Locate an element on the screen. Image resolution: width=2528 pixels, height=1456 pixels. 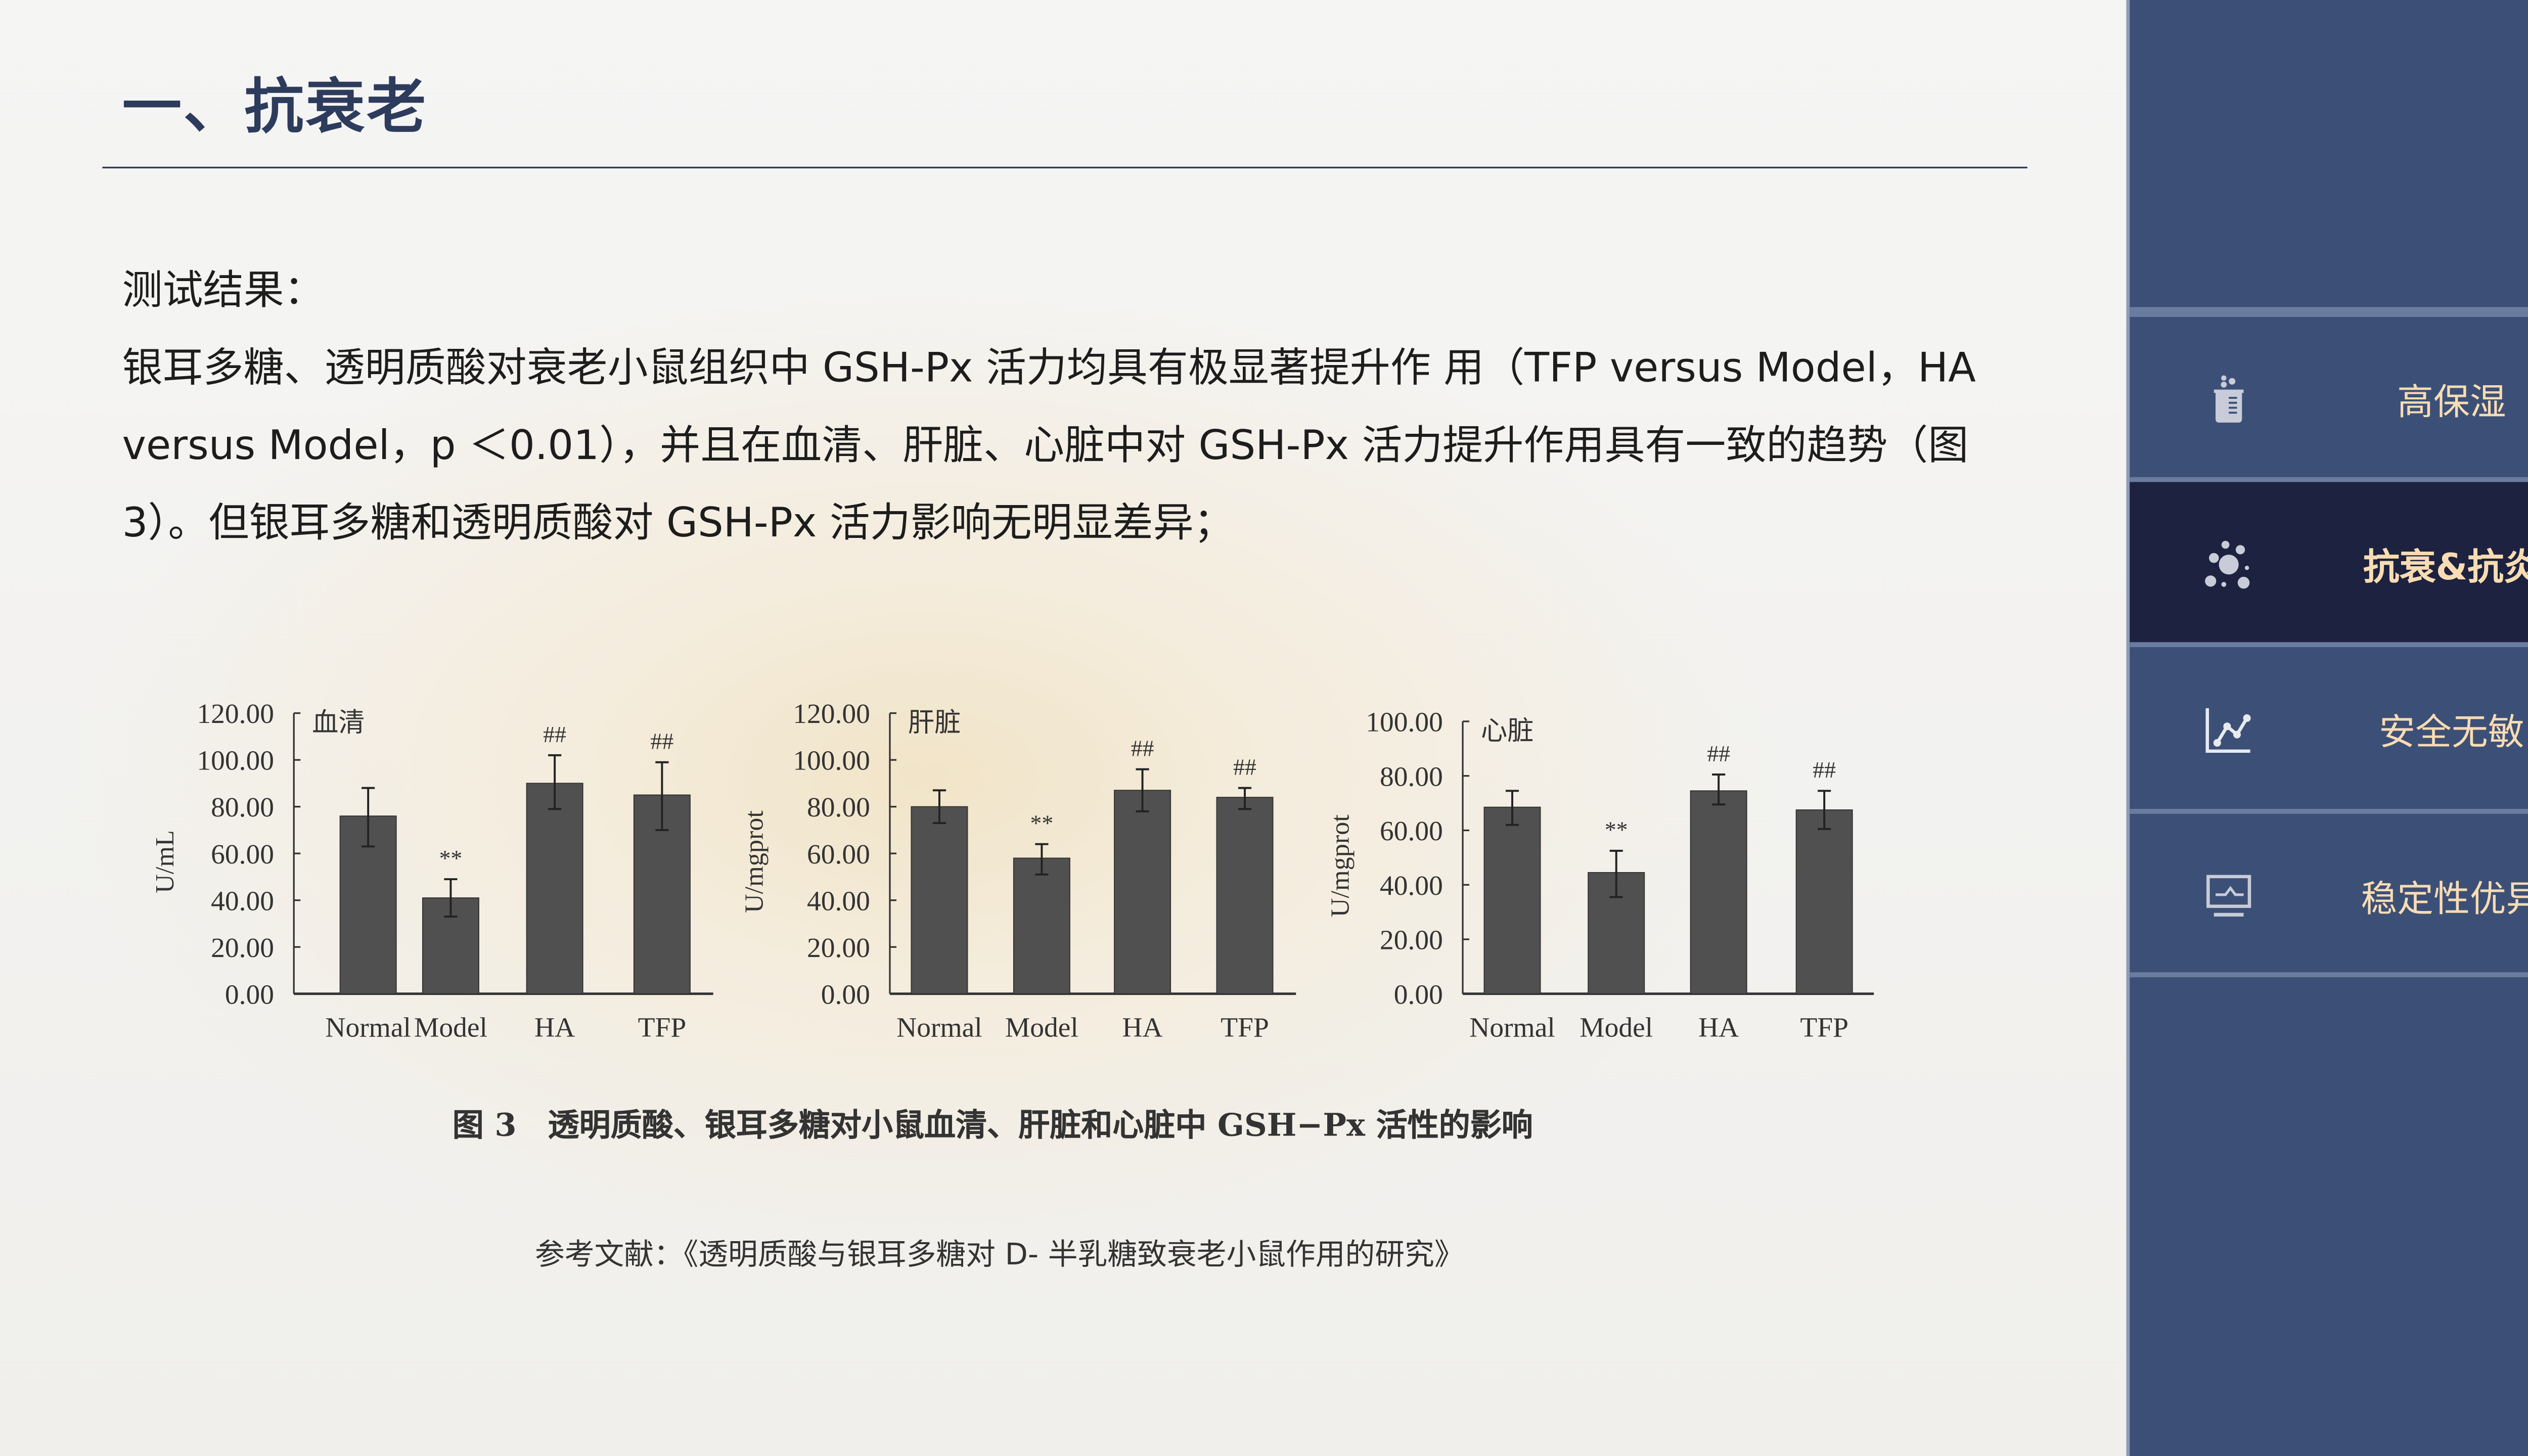
sidebar-item-moisturizing: 高保湿 is located at coordinates (2329, 396).